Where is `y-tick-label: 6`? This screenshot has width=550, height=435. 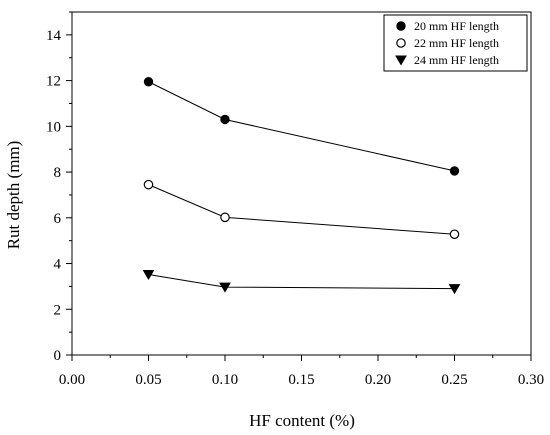
y-tick-label: 6 is located at coordinates (58, 219).